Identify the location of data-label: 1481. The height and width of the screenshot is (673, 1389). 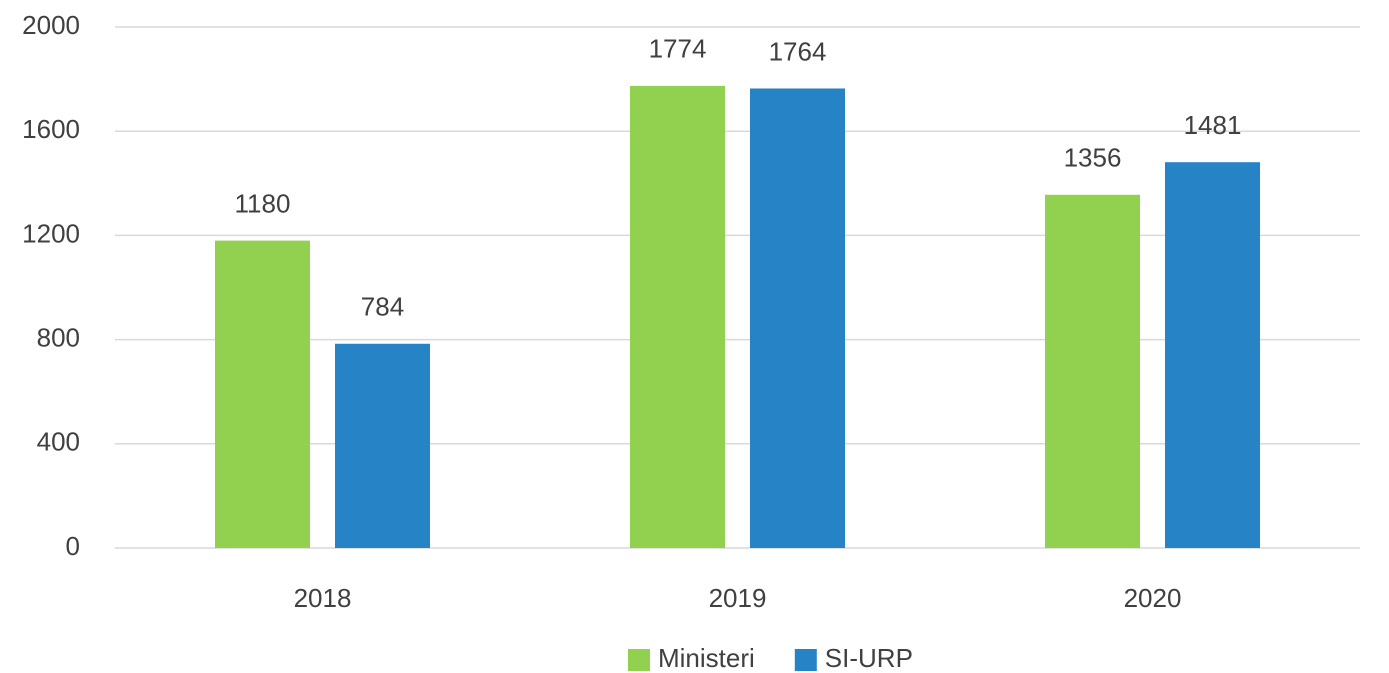
(1213, 125).